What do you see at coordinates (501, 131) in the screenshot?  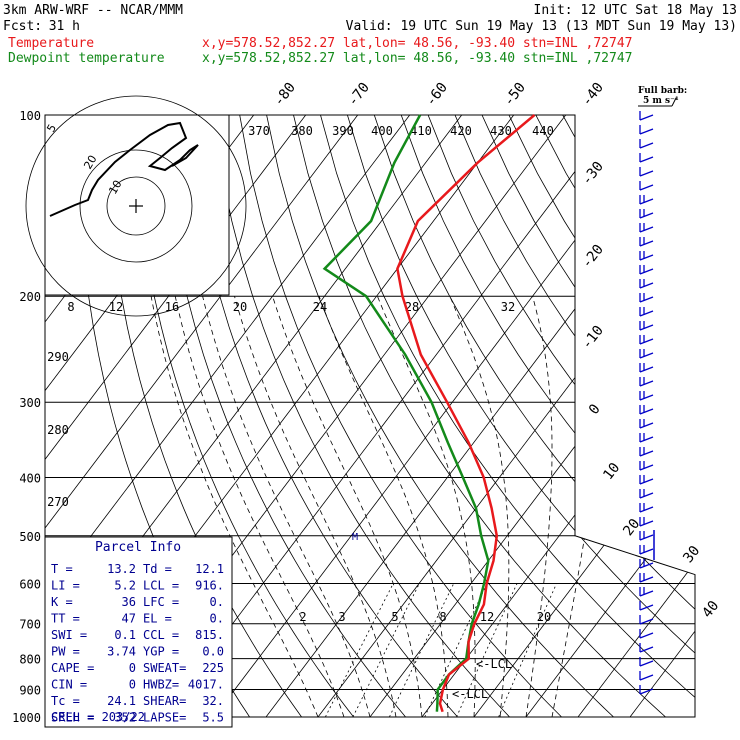 I see `theta-label: 430` at bounding box center [501, 131].